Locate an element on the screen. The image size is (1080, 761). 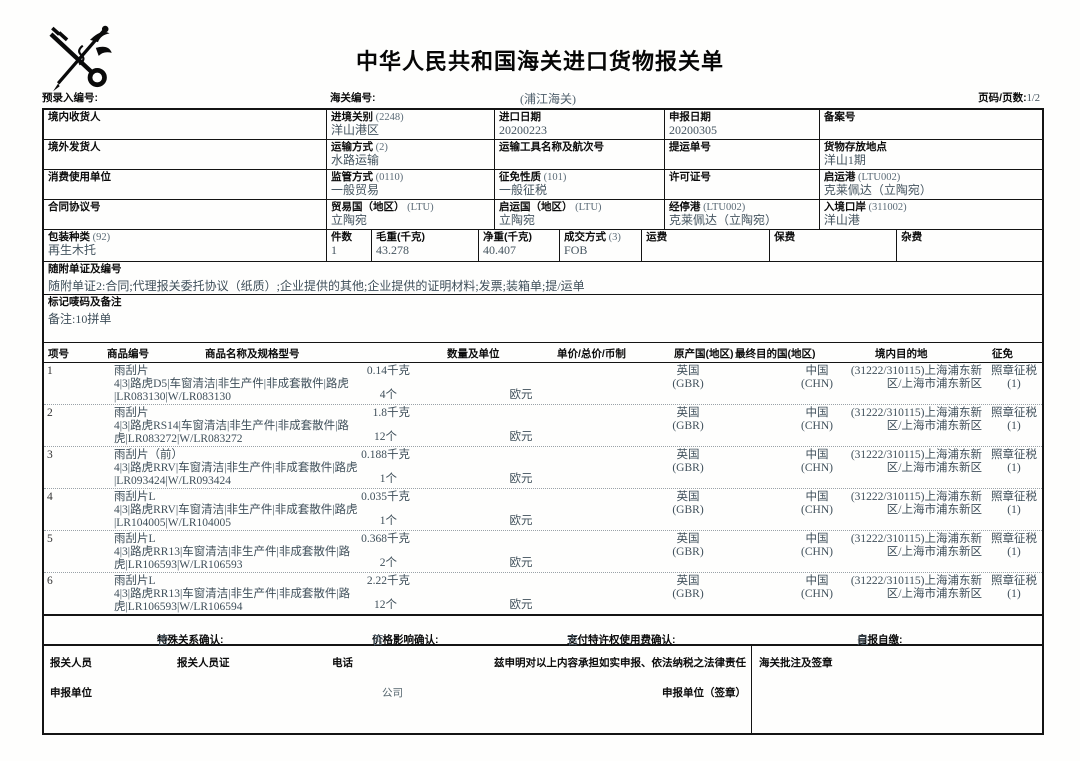
field-value: 洋山港区 is located at coordinates (355, 130).